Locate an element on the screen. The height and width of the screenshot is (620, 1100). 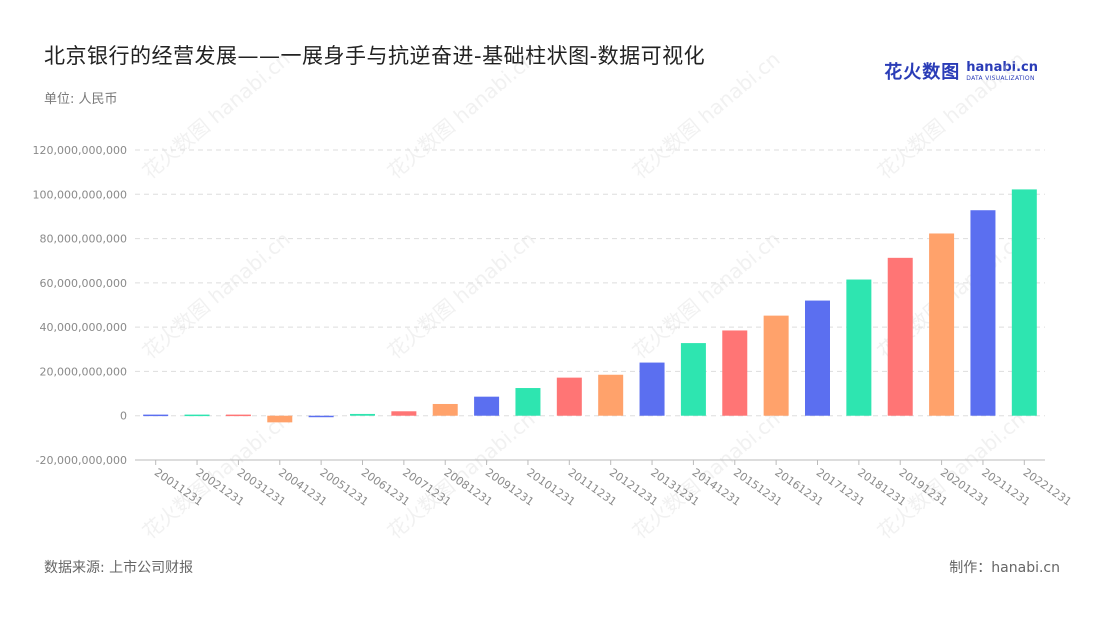
y-tick-label: 0 is located at coordinates (123, 416).